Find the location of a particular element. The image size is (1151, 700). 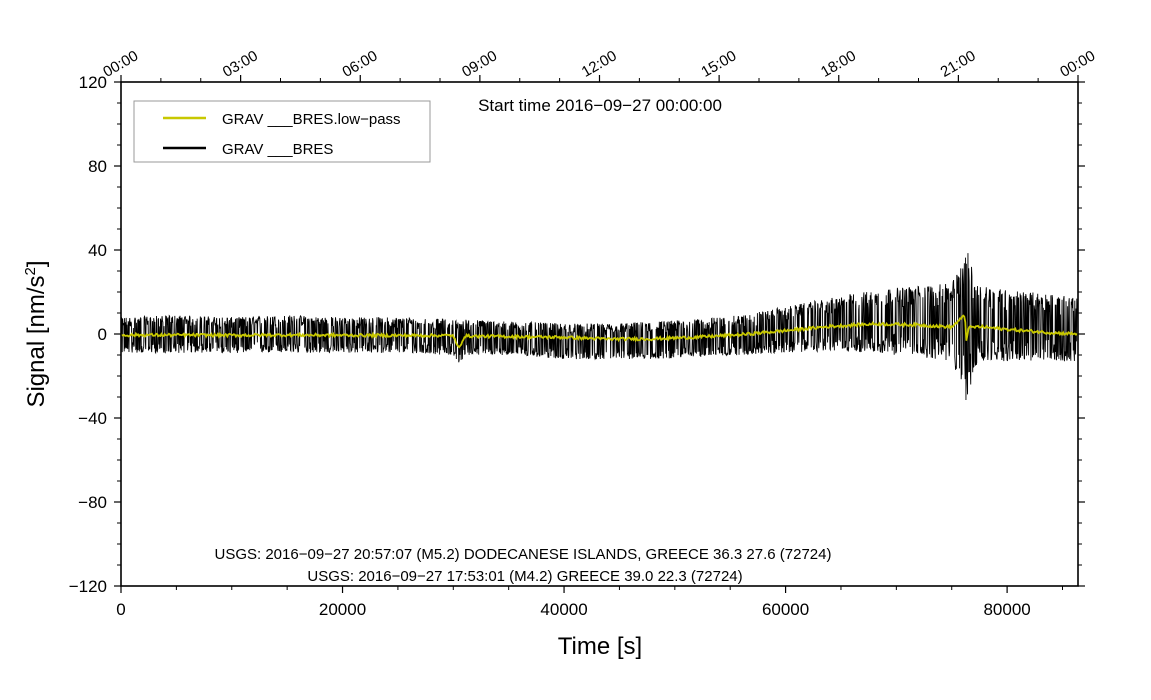

start-time-label: Start time 2016−09−27 00:00:00 is located at coordinates (600, 105).